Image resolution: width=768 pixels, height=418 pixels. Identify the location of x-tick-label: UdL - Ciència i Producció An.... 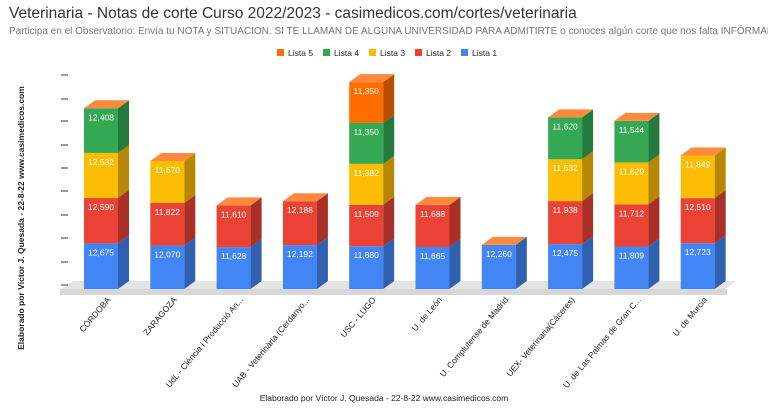
(205, 342).